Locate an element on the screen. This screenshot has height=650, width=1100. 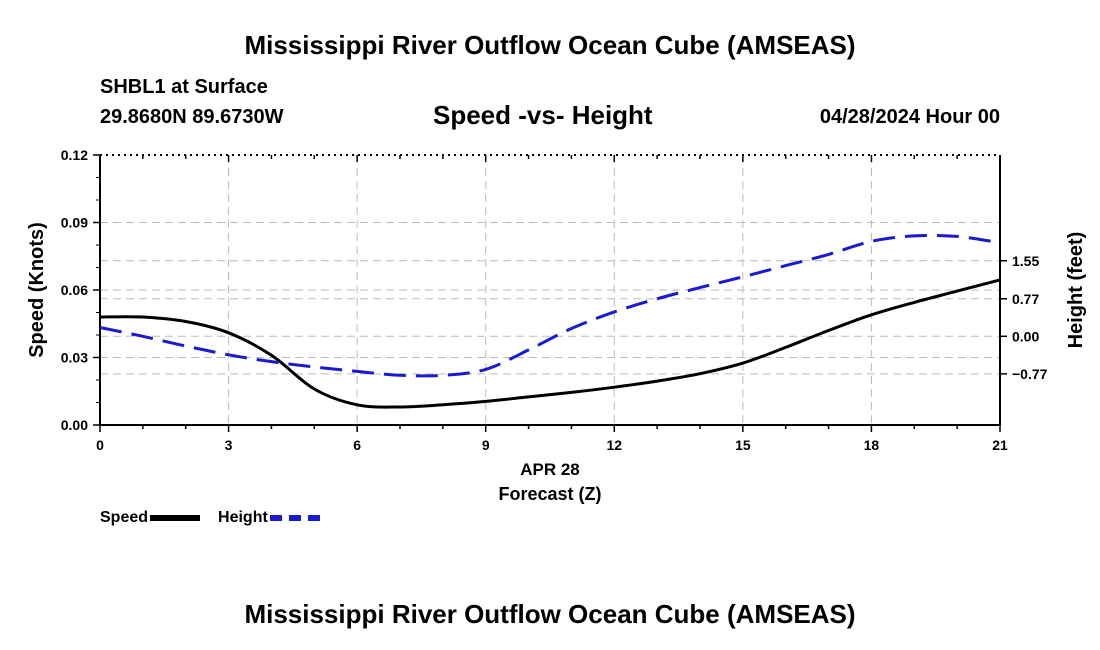
legend: Speed Height is located at coordinates (219, 518).